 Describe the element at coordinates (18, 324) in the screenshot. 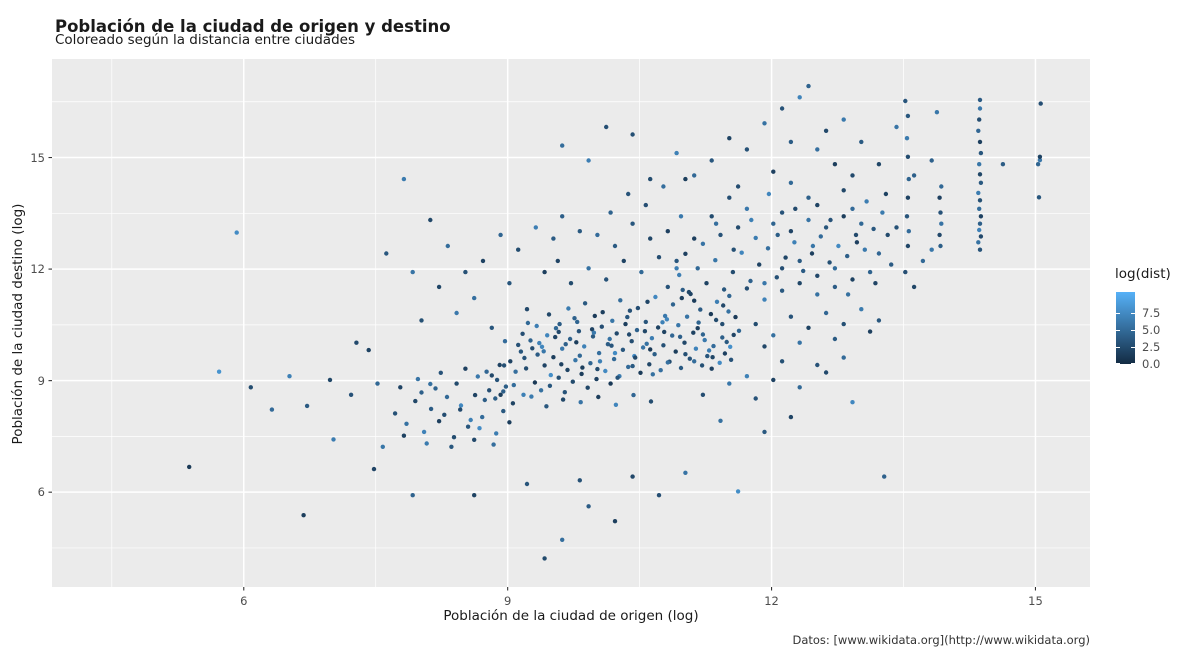

I see `y-axis-title: Población de la ciudad destino (log)` at that location.